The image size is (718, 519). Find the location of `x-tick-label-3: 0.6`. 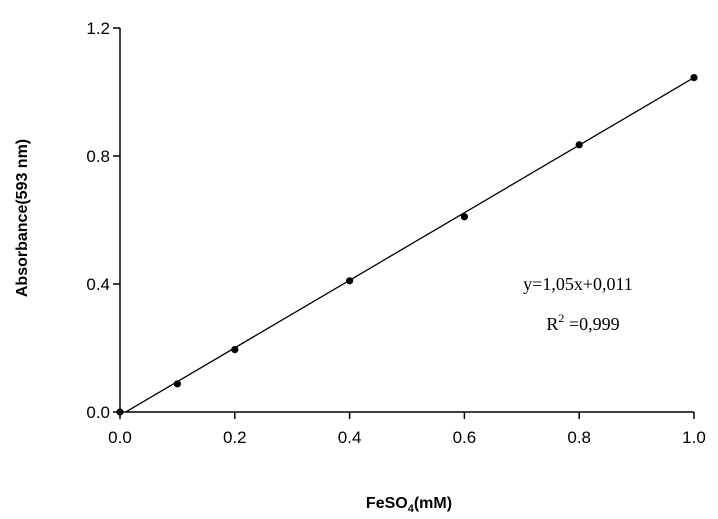

x-tick-label-3: 0.6 is located at coordinates (465, 437).